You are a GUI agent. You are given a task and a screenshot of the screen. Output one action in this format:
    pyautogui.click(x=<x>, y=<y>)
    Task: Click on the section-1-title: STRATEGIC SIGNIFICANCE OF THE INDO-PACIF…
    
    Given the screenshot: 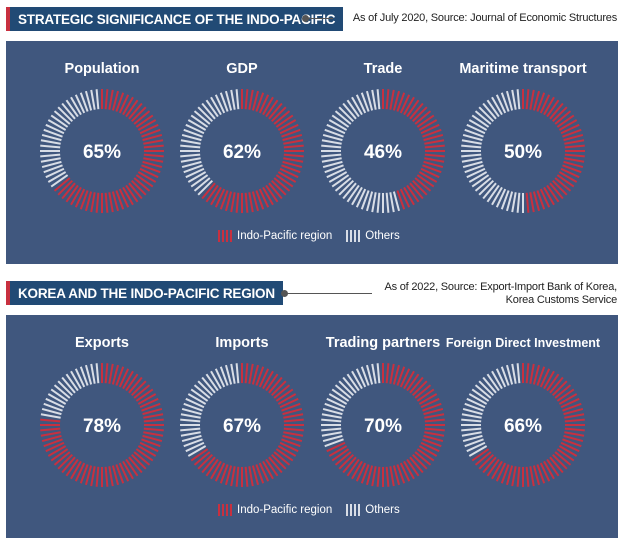 What is the action you would take?
    pyautogui.click(x=175, y=19)
    